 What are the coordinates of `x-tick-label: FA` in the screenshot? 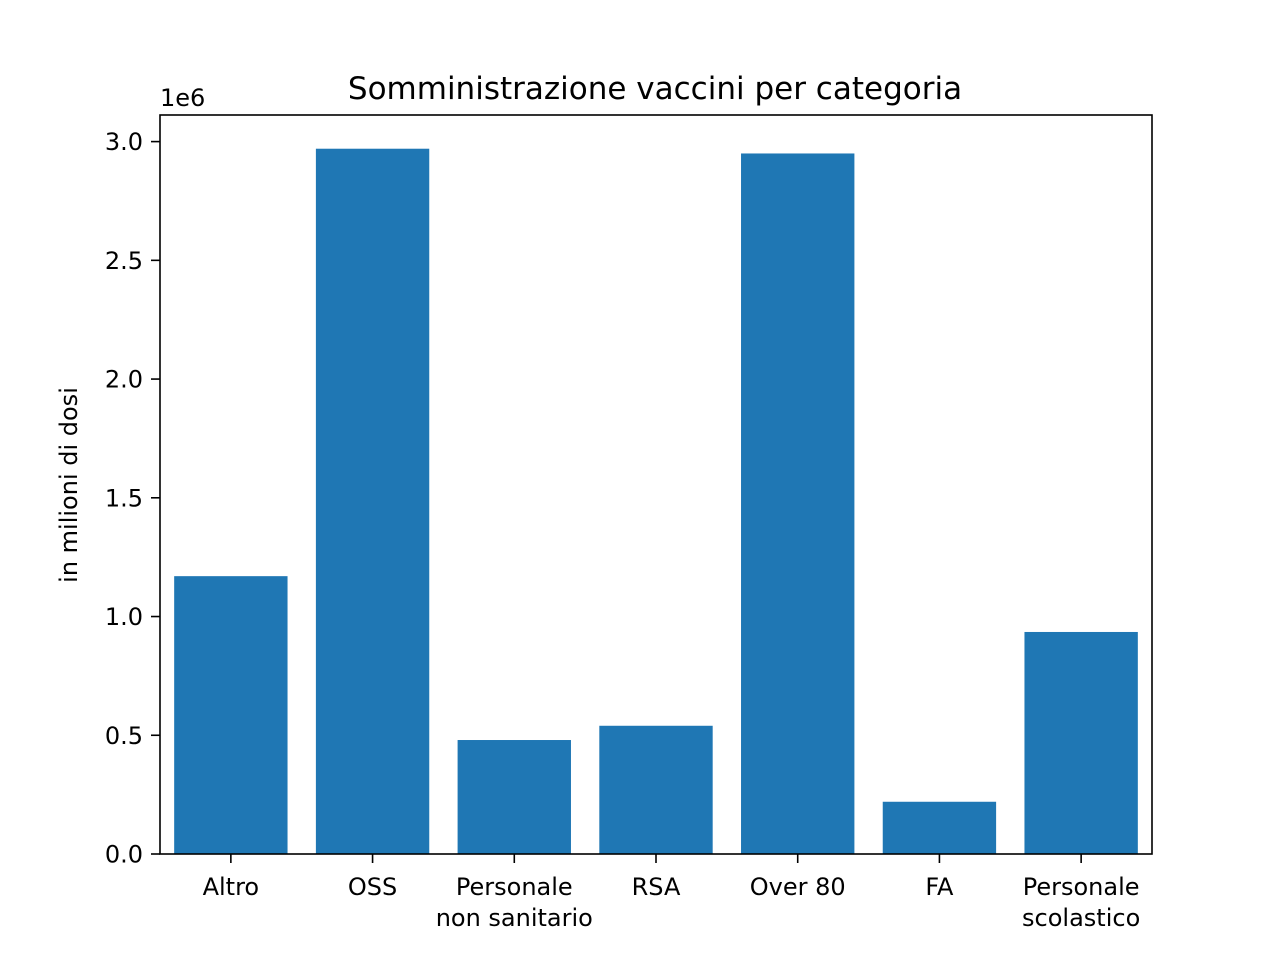 It's located at (939, 887).